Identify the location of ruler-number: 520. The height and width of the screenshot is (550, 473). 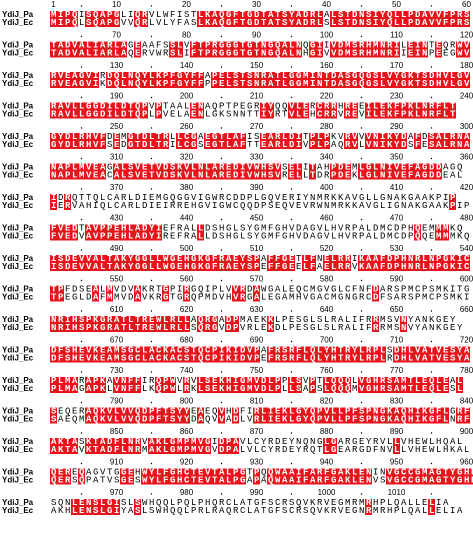
(327, 248).